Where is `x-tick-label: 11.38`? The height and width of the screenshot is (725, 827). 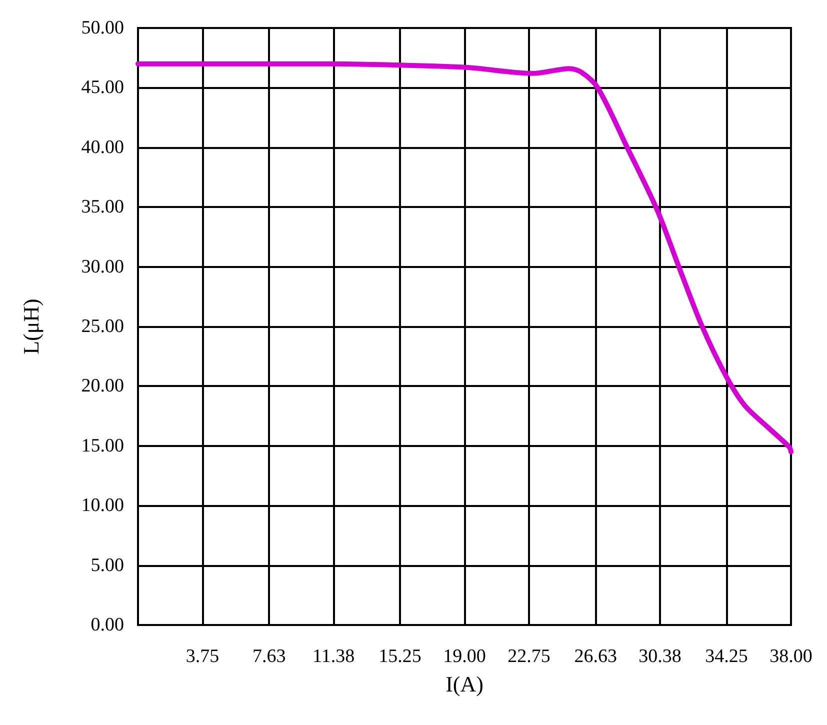
x-tick-label: 11.38 is located at coordinates (333, 656).